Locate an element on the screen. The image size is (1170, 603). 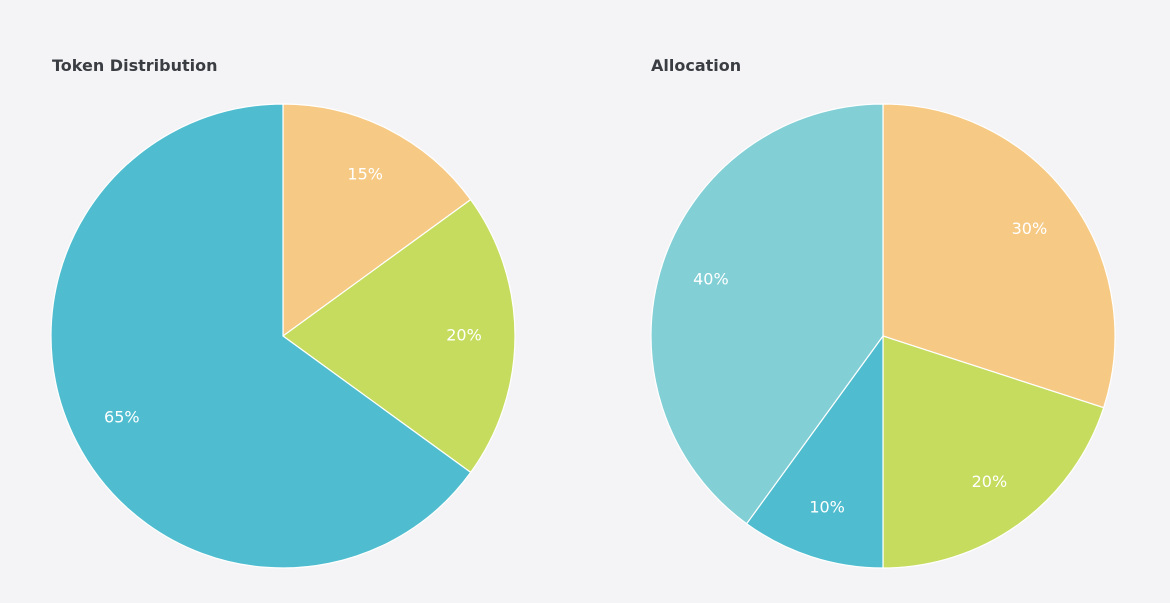
slice-label: 15% is located at coordinates (365, 173).